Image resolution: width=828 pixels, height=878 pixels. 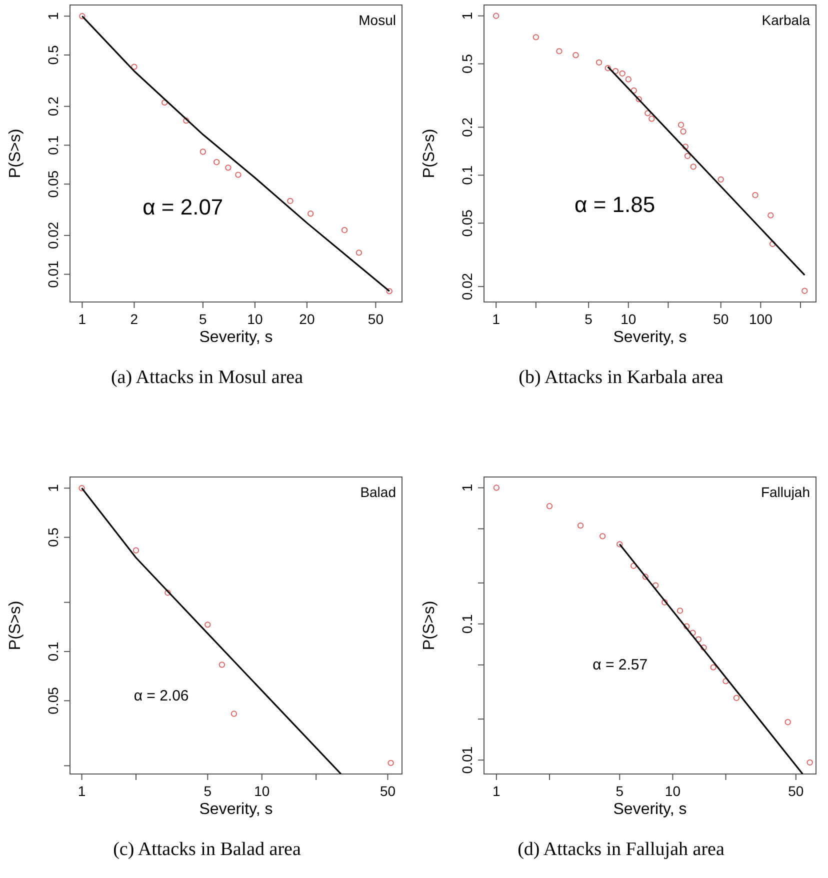 What do you see at coordinates (760, 319) in the screenshot?
I see `x-tick-label: 100` at bounding box center [760, 319].